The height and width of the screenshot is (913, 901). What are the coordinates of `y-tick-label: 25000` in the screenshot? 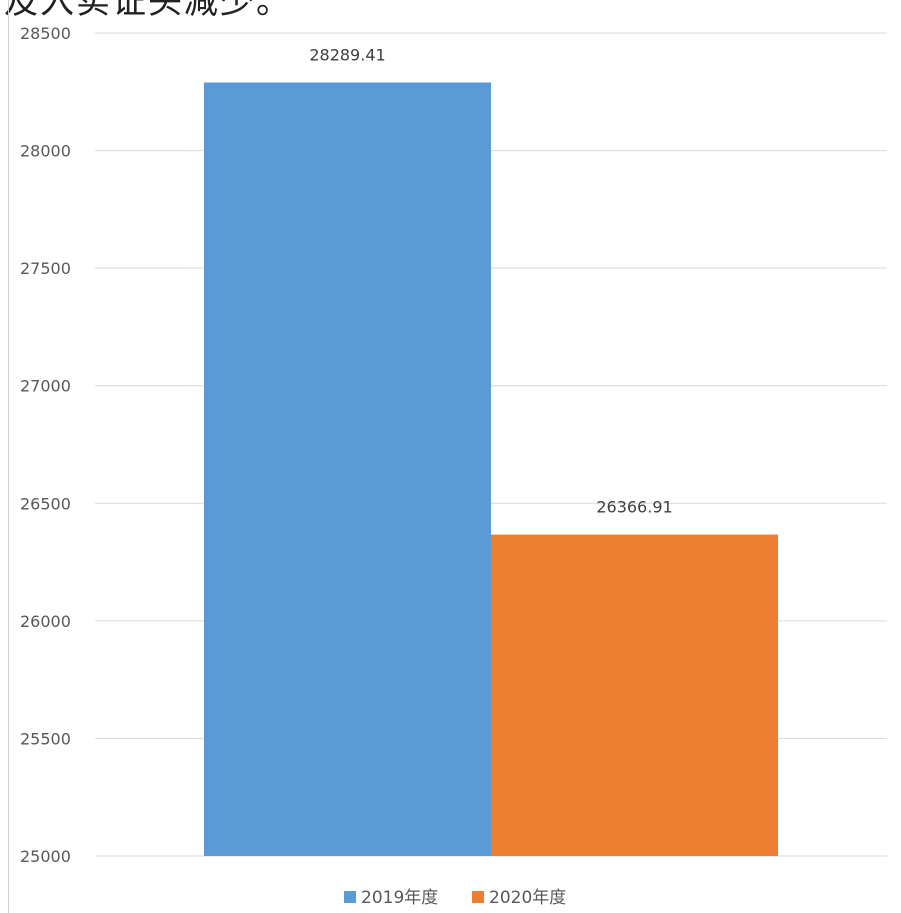 It's located at (45, 856).